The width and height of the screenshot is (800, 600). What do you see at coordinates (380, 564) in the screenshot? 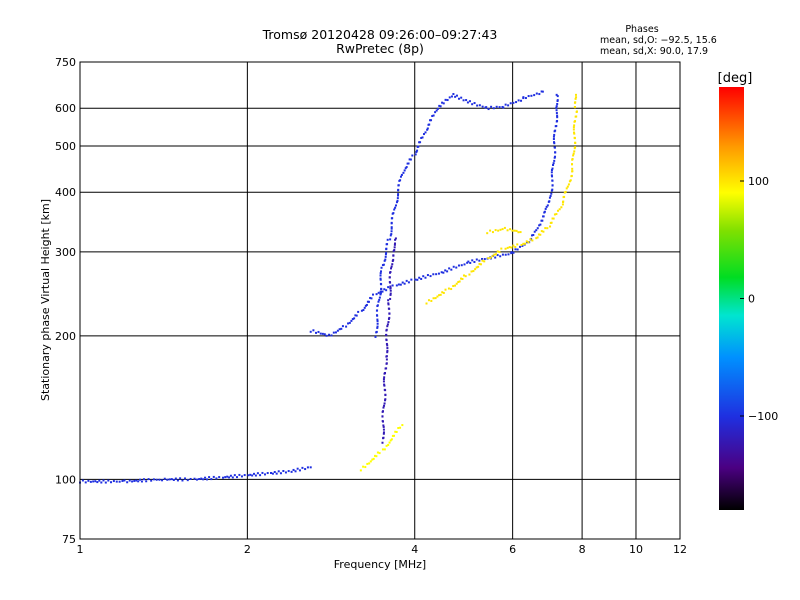
I see `x-axis-label: Frequency [MHz]` at bounding box center [380, 564].